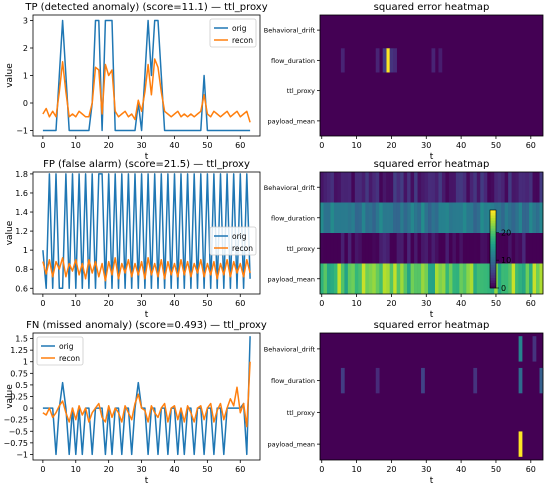 The width and height of the screenshot is (550, 489). Describe the element at coordinates (109, 145) in the screenshot. I see `x-tick-label: 20` at that location.